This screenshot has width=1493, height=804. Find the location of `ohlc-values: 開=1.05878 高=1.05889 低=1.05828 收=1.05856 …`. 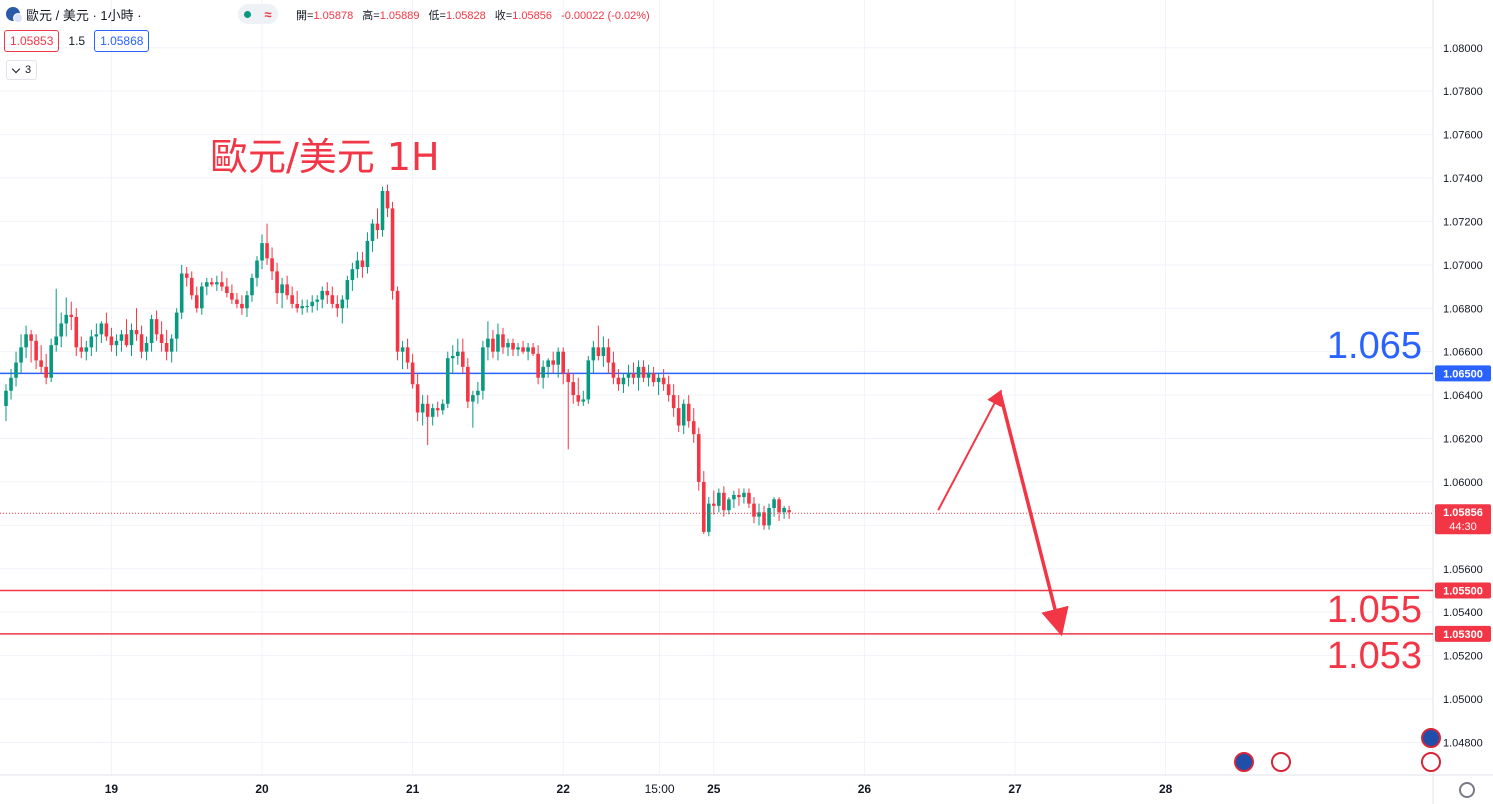

ohlc-values: 開=1.05878 高=1.05889 低=1.05828 收=1.05856 … is located at coordinates (476, 15).